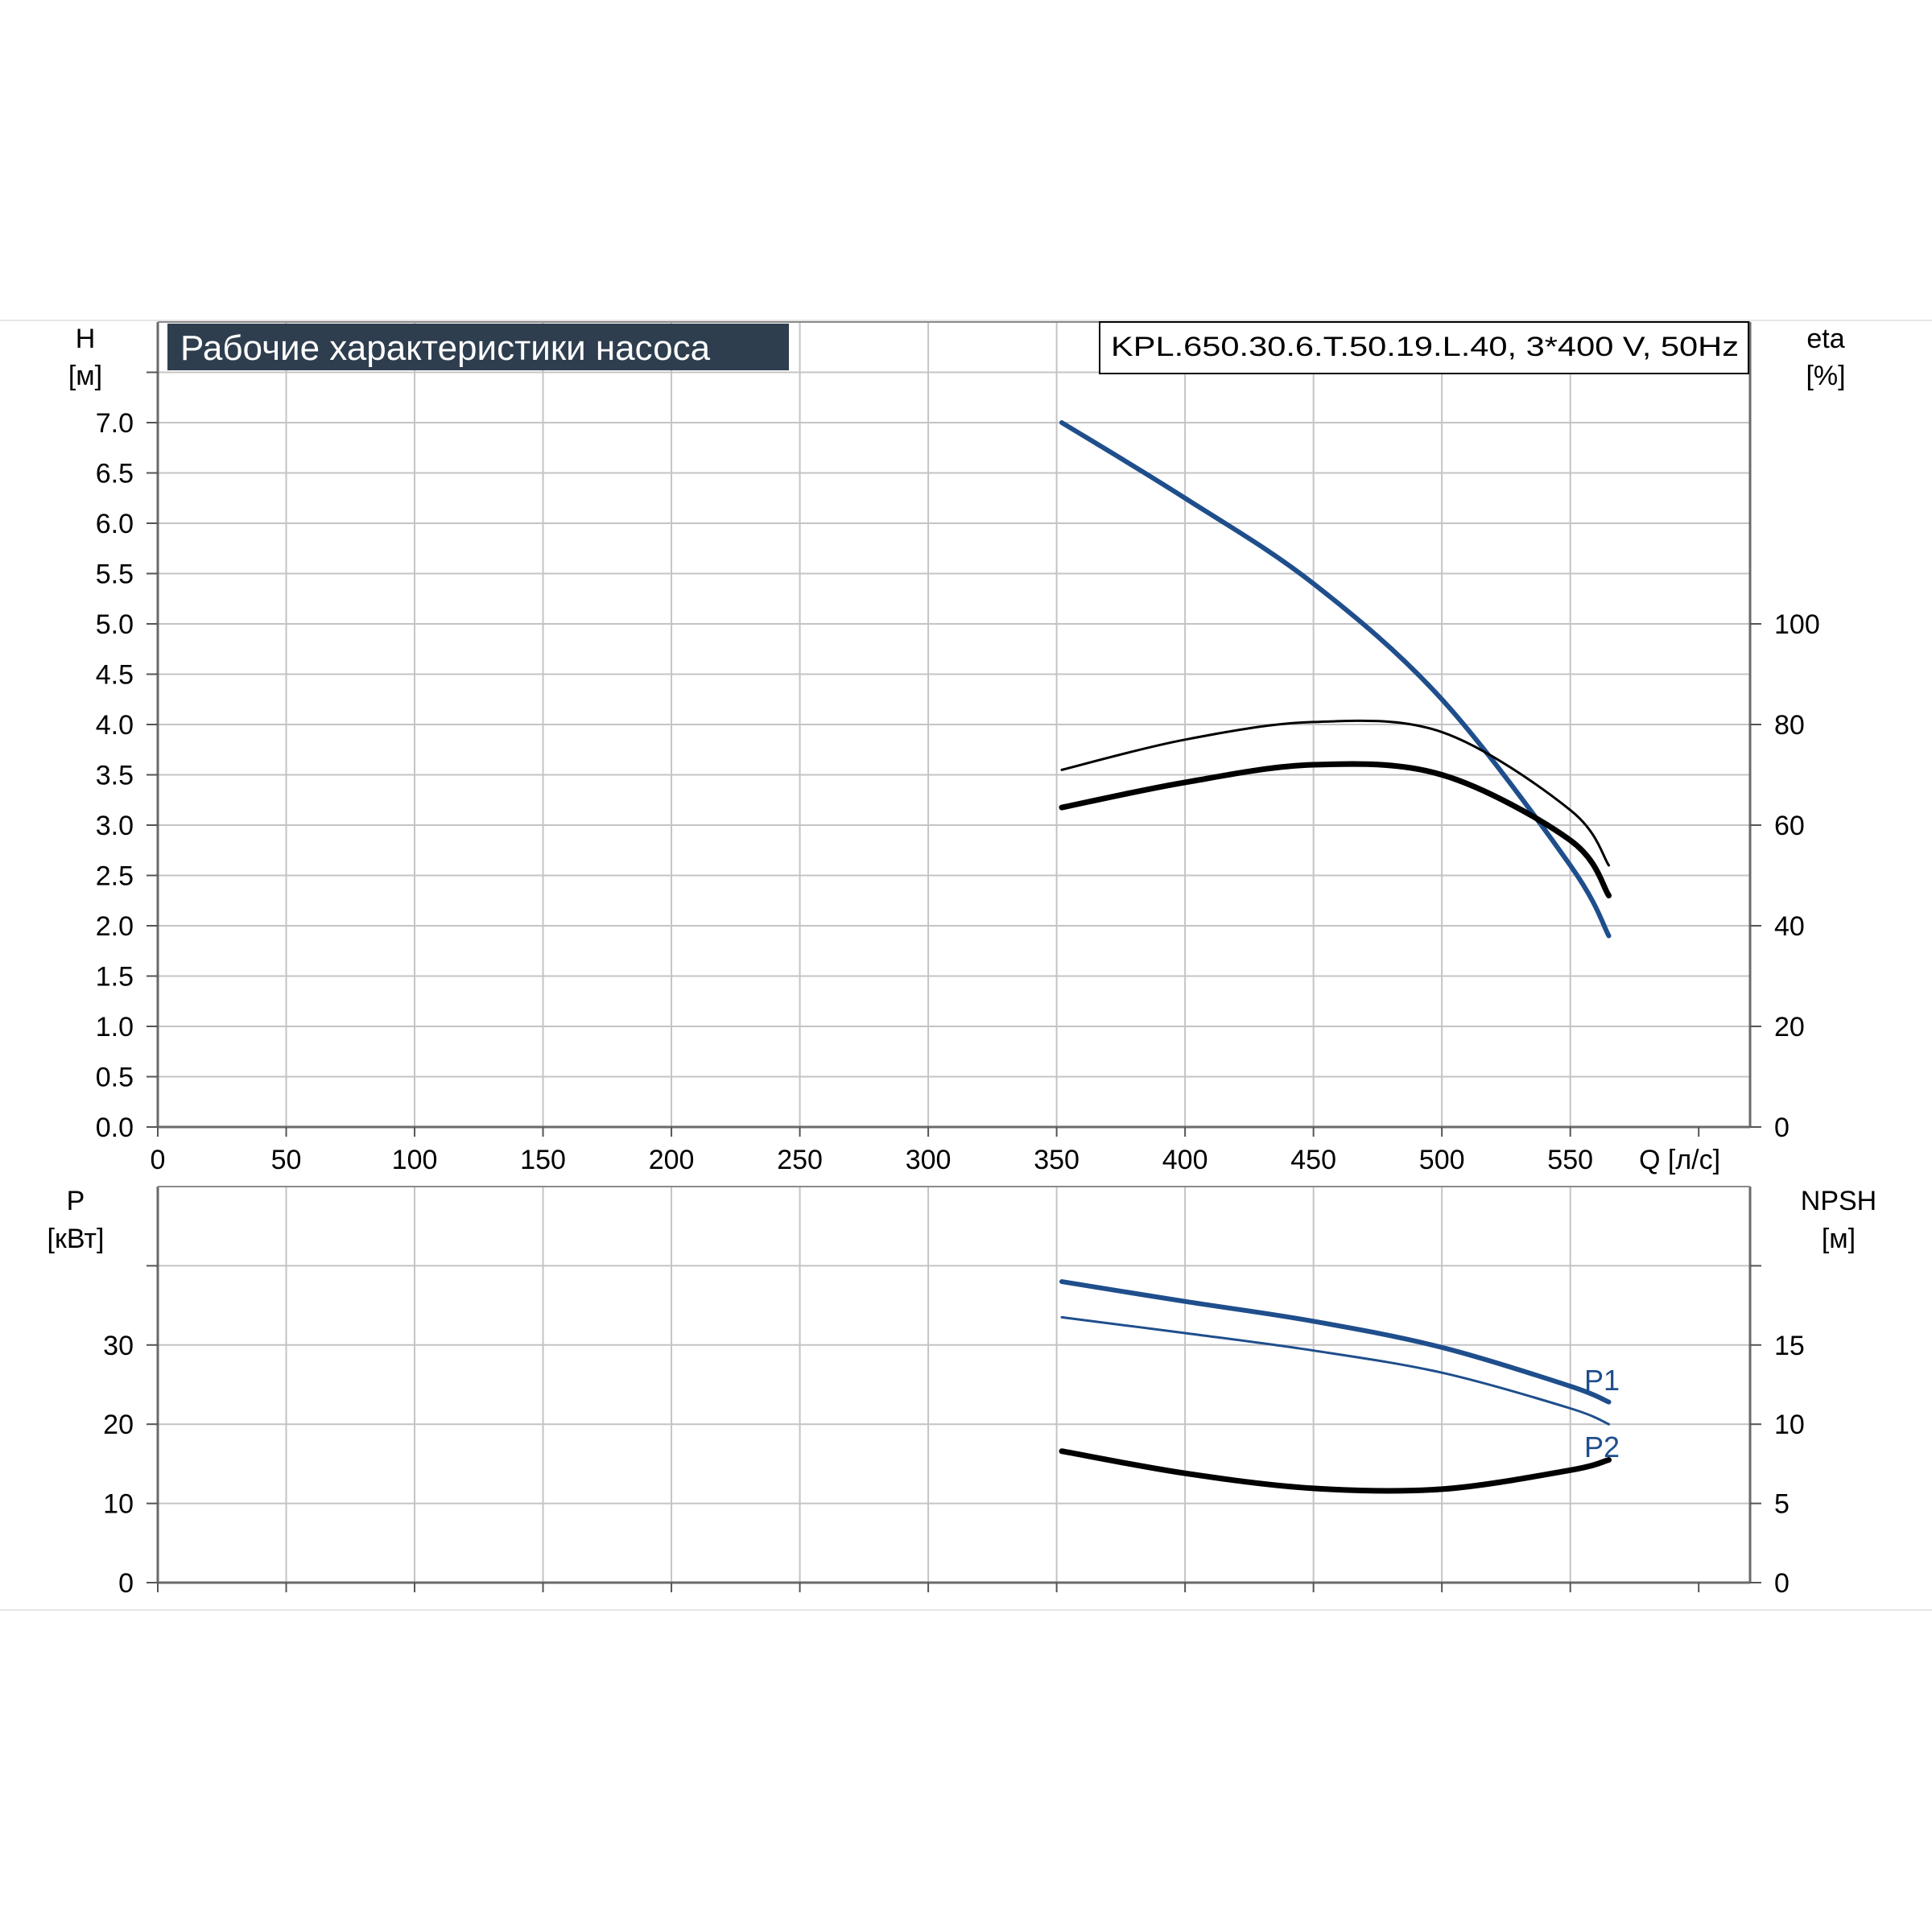  Describe the element at coordinates (1789, 1346) in the screenshot. I see `y2-tick-label: 15` at that location.